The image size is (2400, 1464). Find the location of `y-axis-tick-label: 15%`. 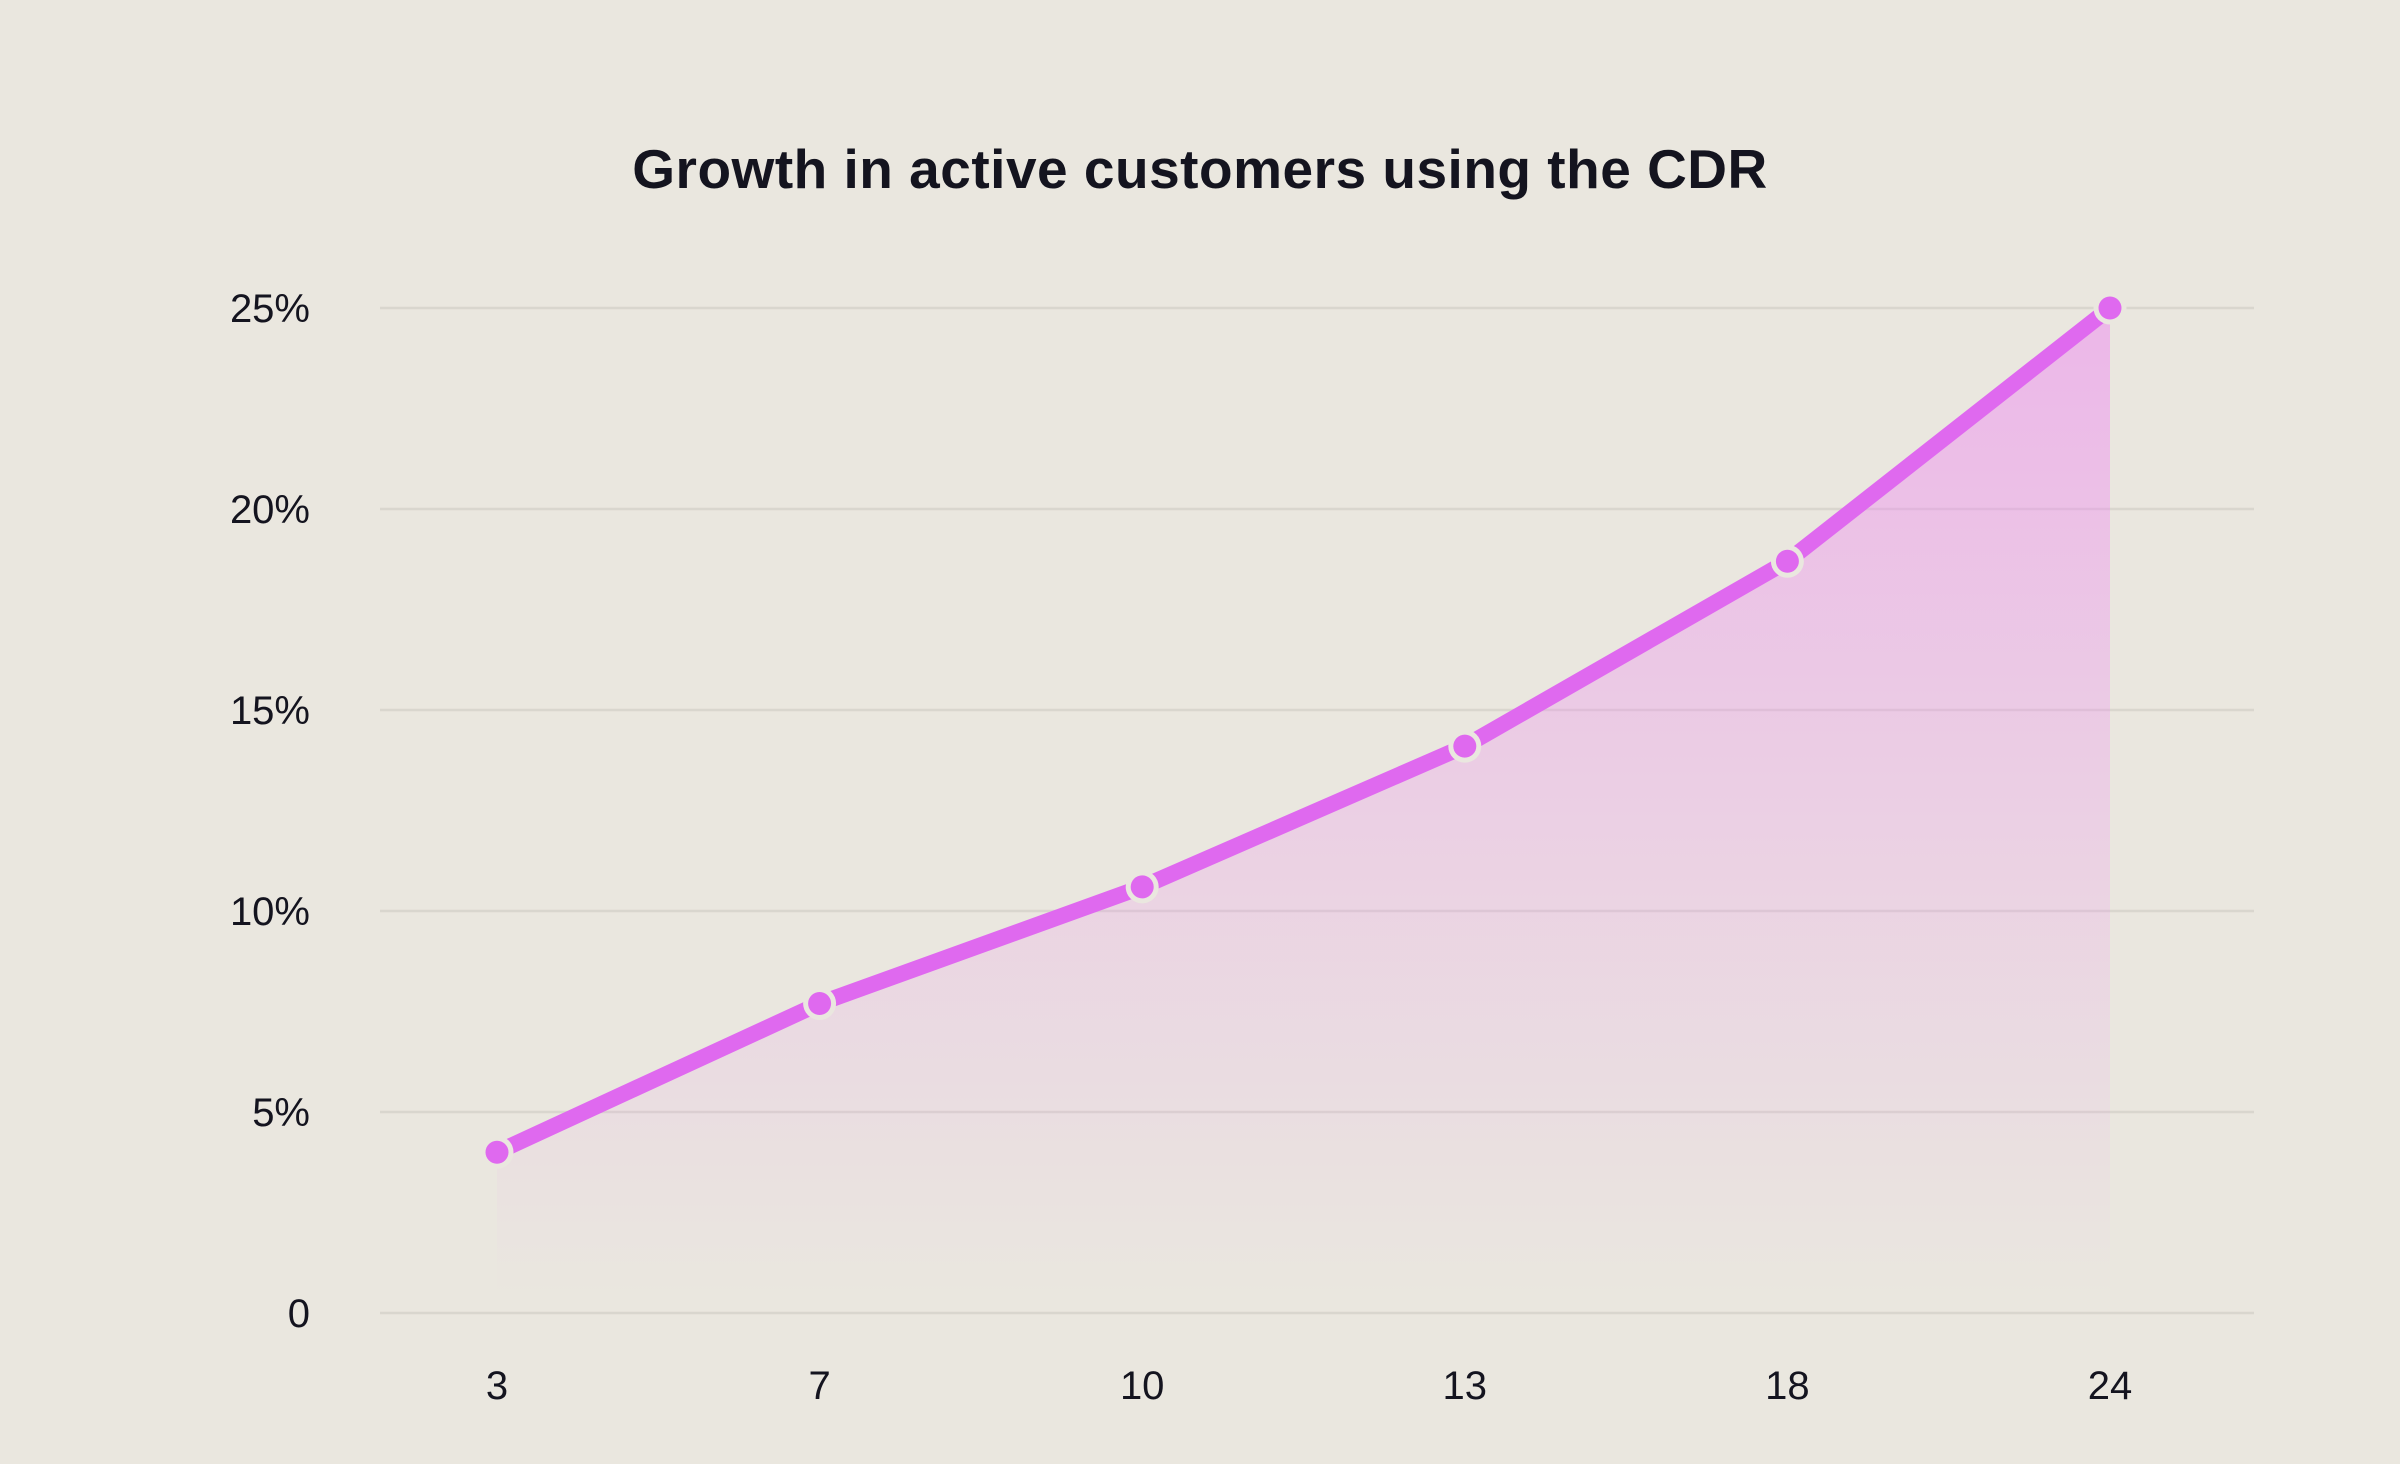

y-axis-tick-label: 15% is located at coordinates (270, 711).